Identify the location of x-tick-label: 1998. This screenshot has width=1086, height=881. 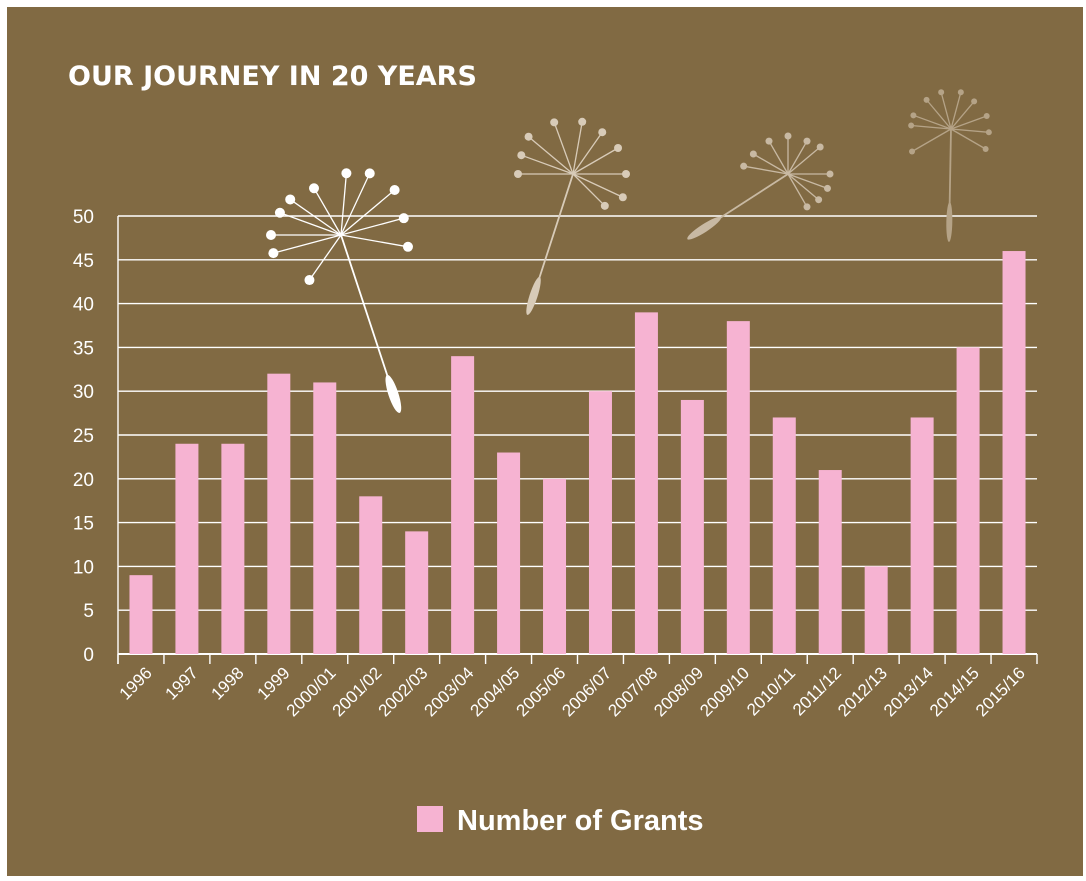
(228, 683).